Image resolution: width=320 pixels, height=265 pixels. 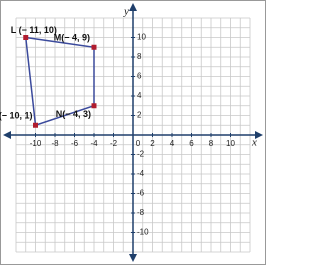 I want to click on point-label: L (− 11, 10), so click(x=34, y=30).